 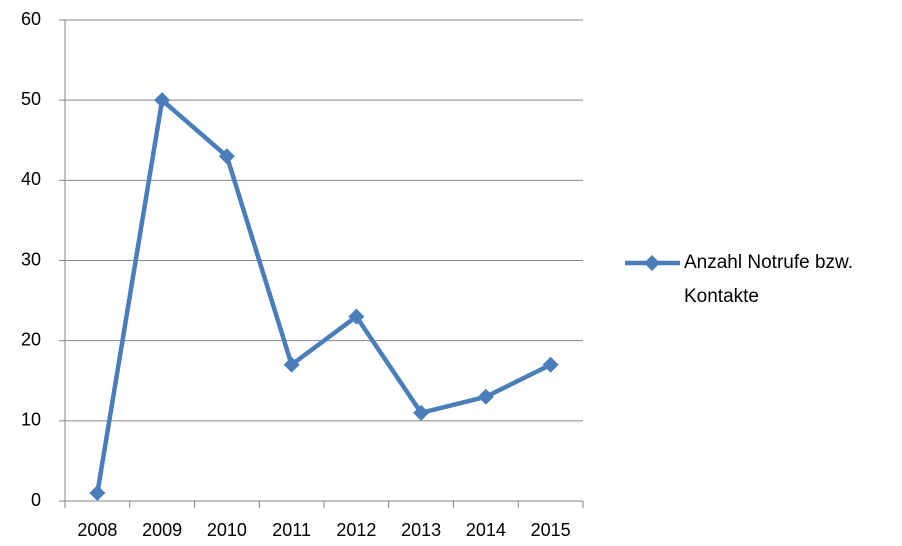 I want to click on x-tick-label: 2008, so click(x=97, y=530).